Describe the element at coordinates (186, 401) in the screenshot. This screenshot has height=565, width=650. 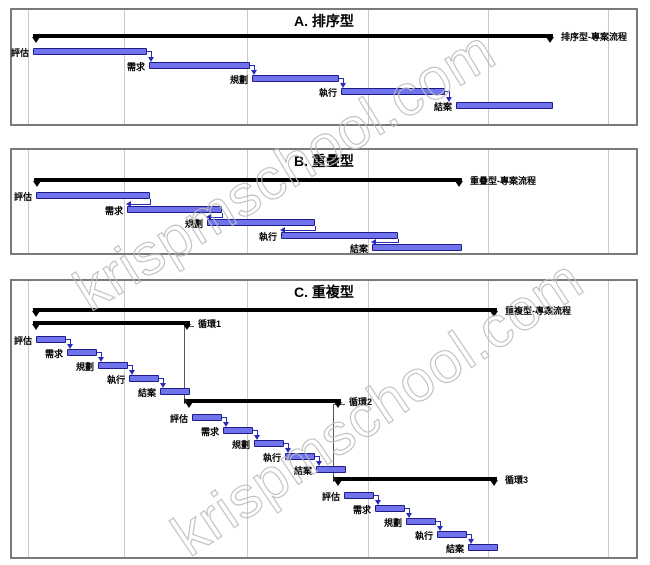
I see `cycle-link-arrow-icon` at that location.